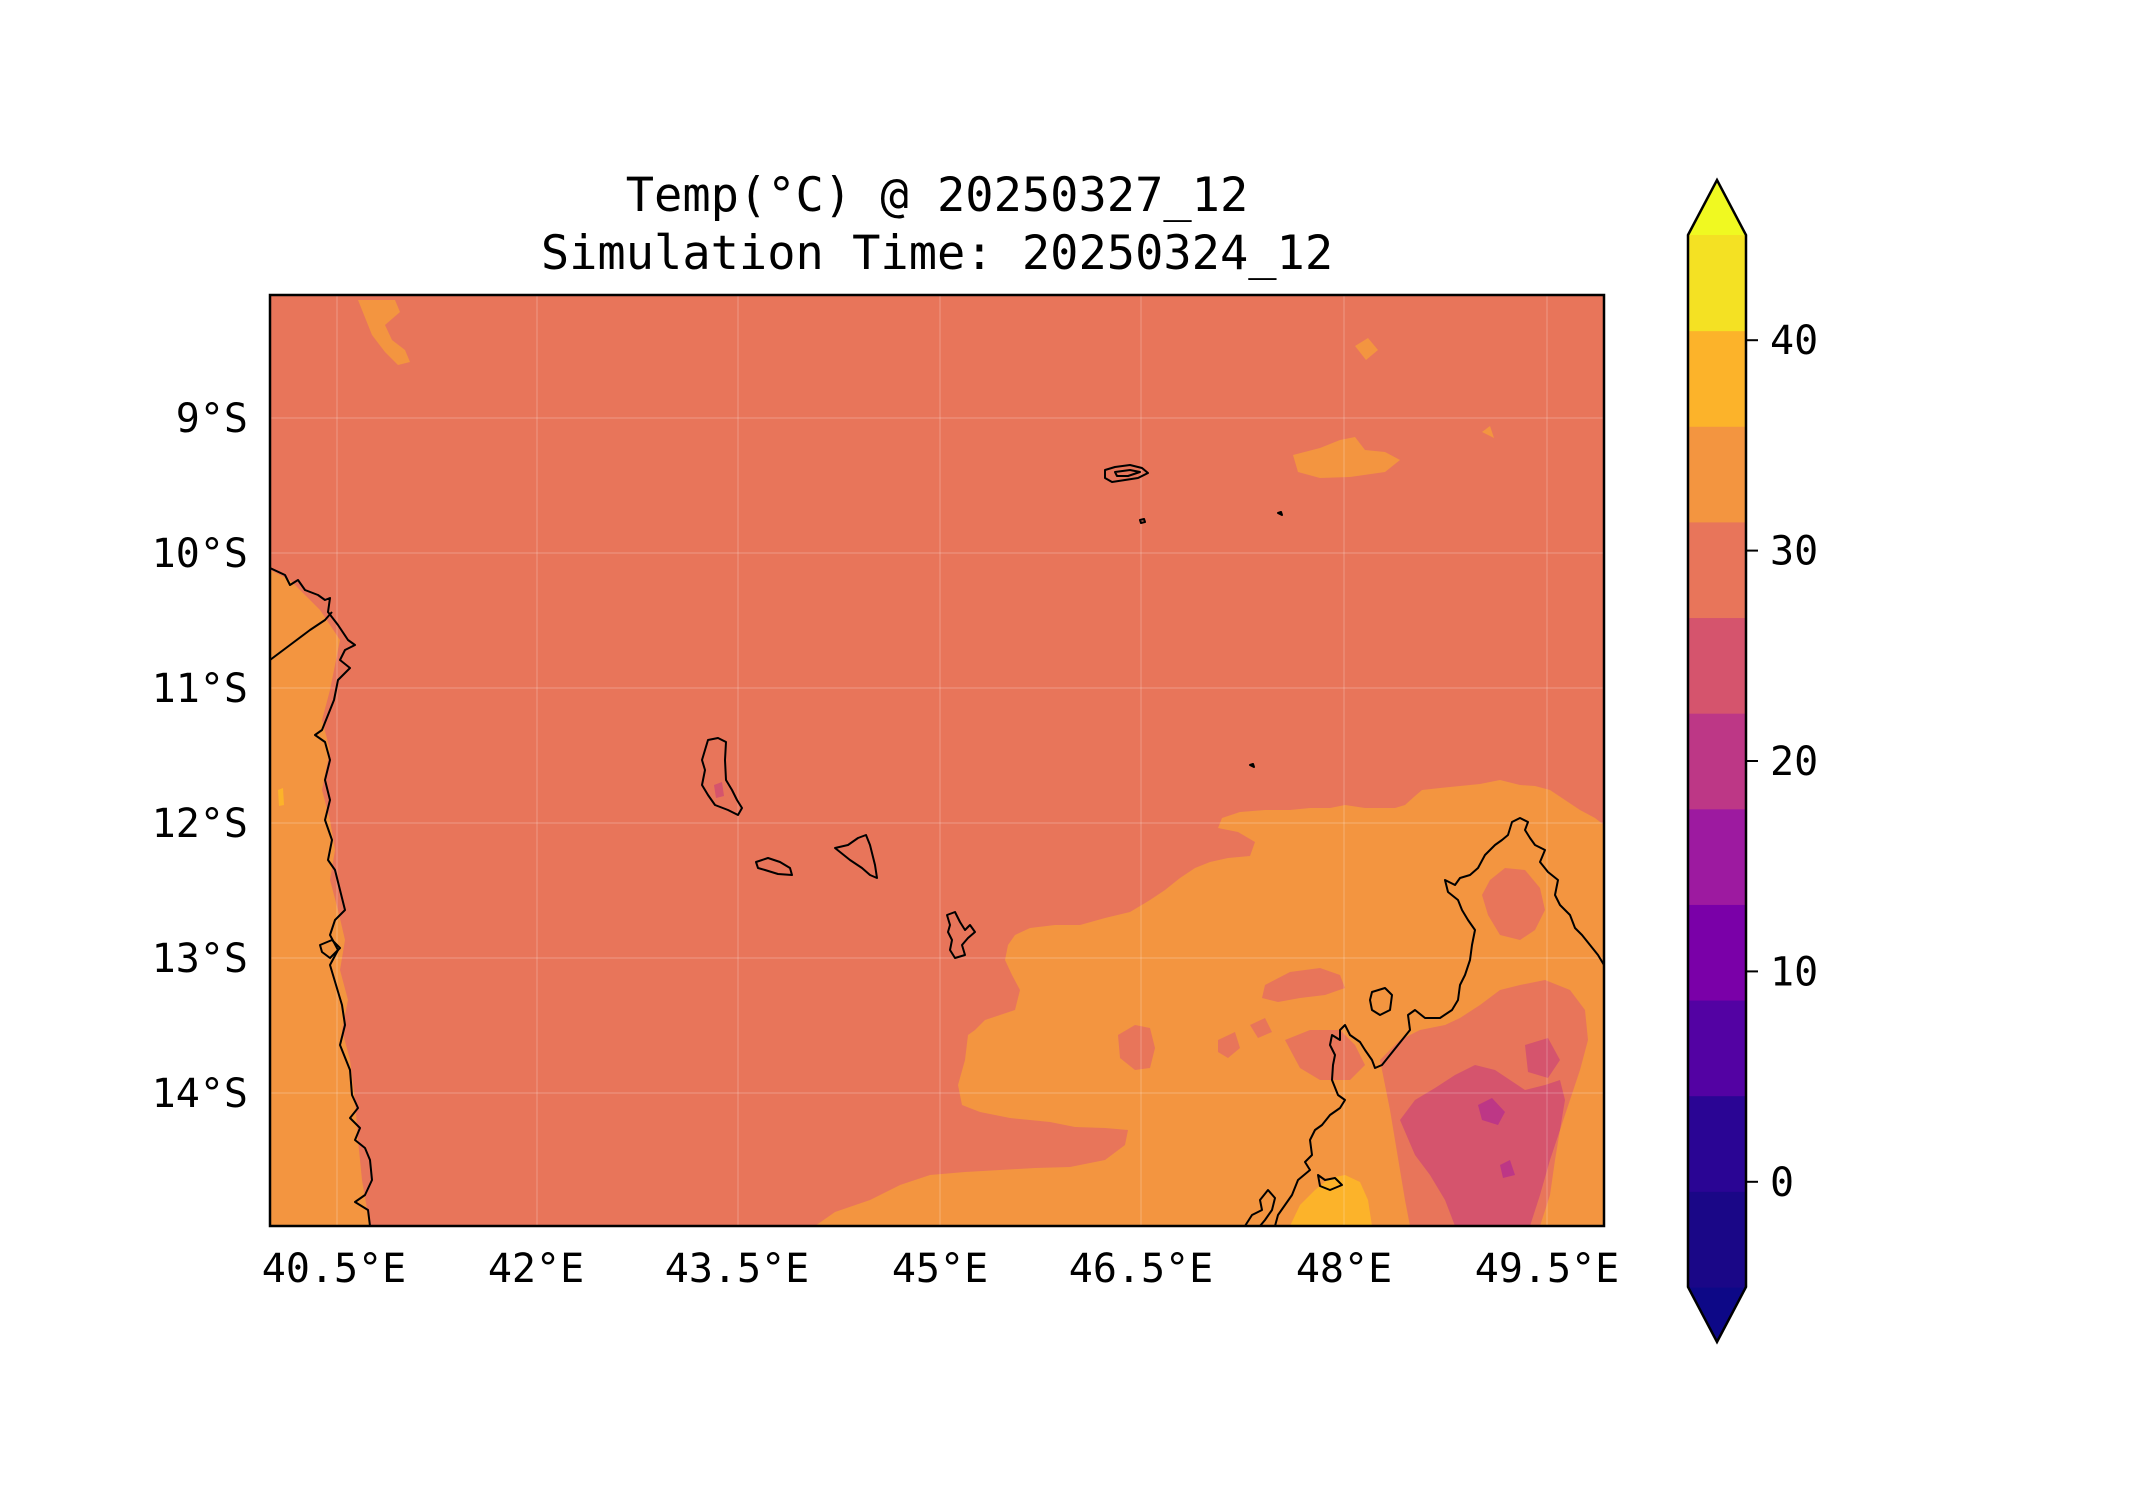  Describe the element at coordinates (1794, 762) in the screenshot. I see `colorbar-tick-label: 20` at that location.